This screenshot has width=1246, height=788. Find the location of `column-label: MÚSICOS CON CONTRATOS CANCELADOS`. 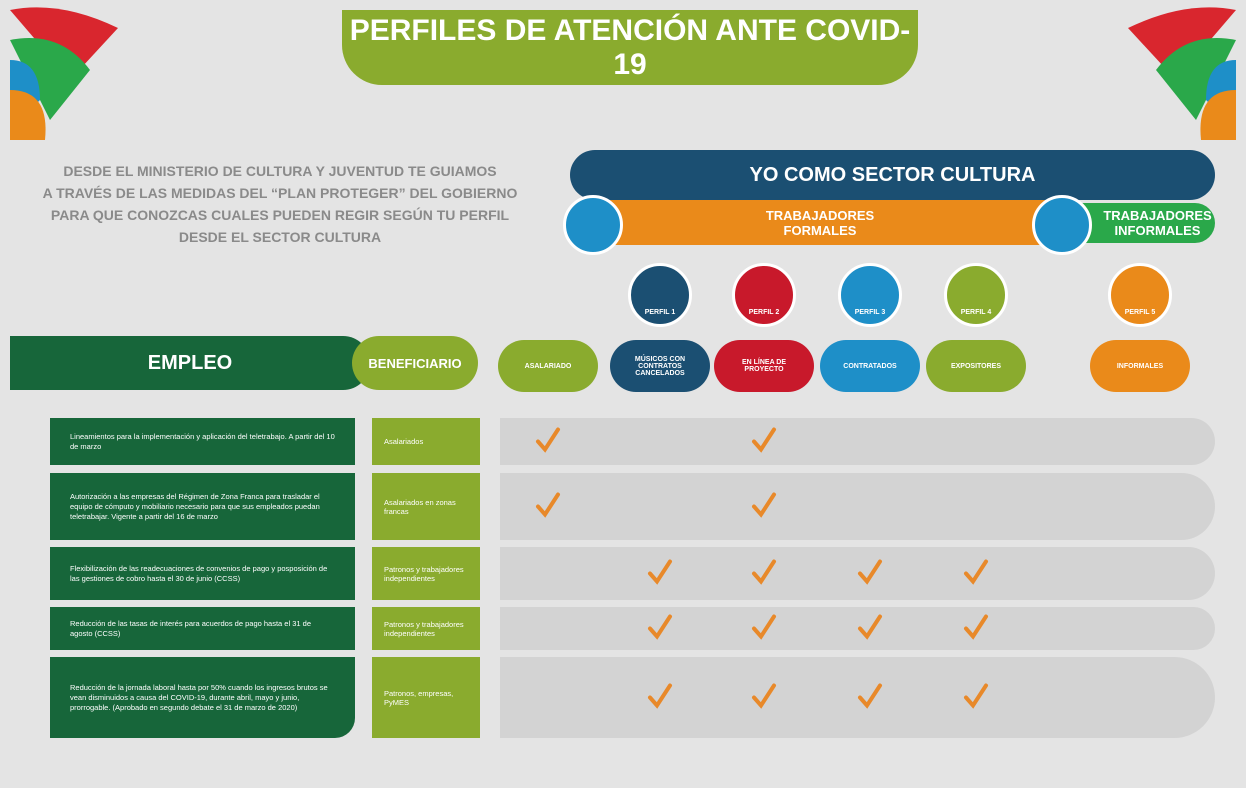

column-label: MÚSICOS CON CONTRATOS CANCELADOS is located at coordinates (660, 366).